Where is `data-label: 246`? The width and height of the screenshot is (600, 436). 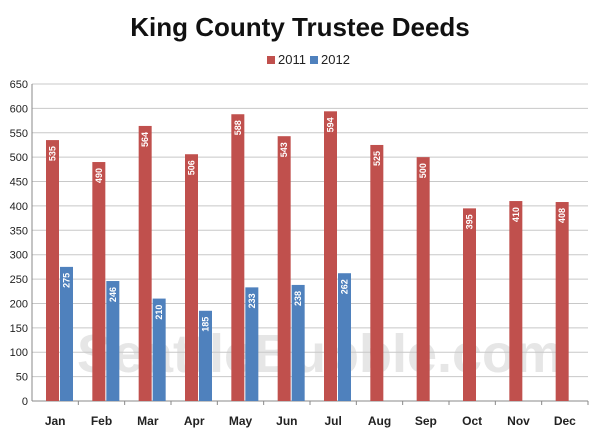
data-label: 246 is located at coordinates (113, 294).